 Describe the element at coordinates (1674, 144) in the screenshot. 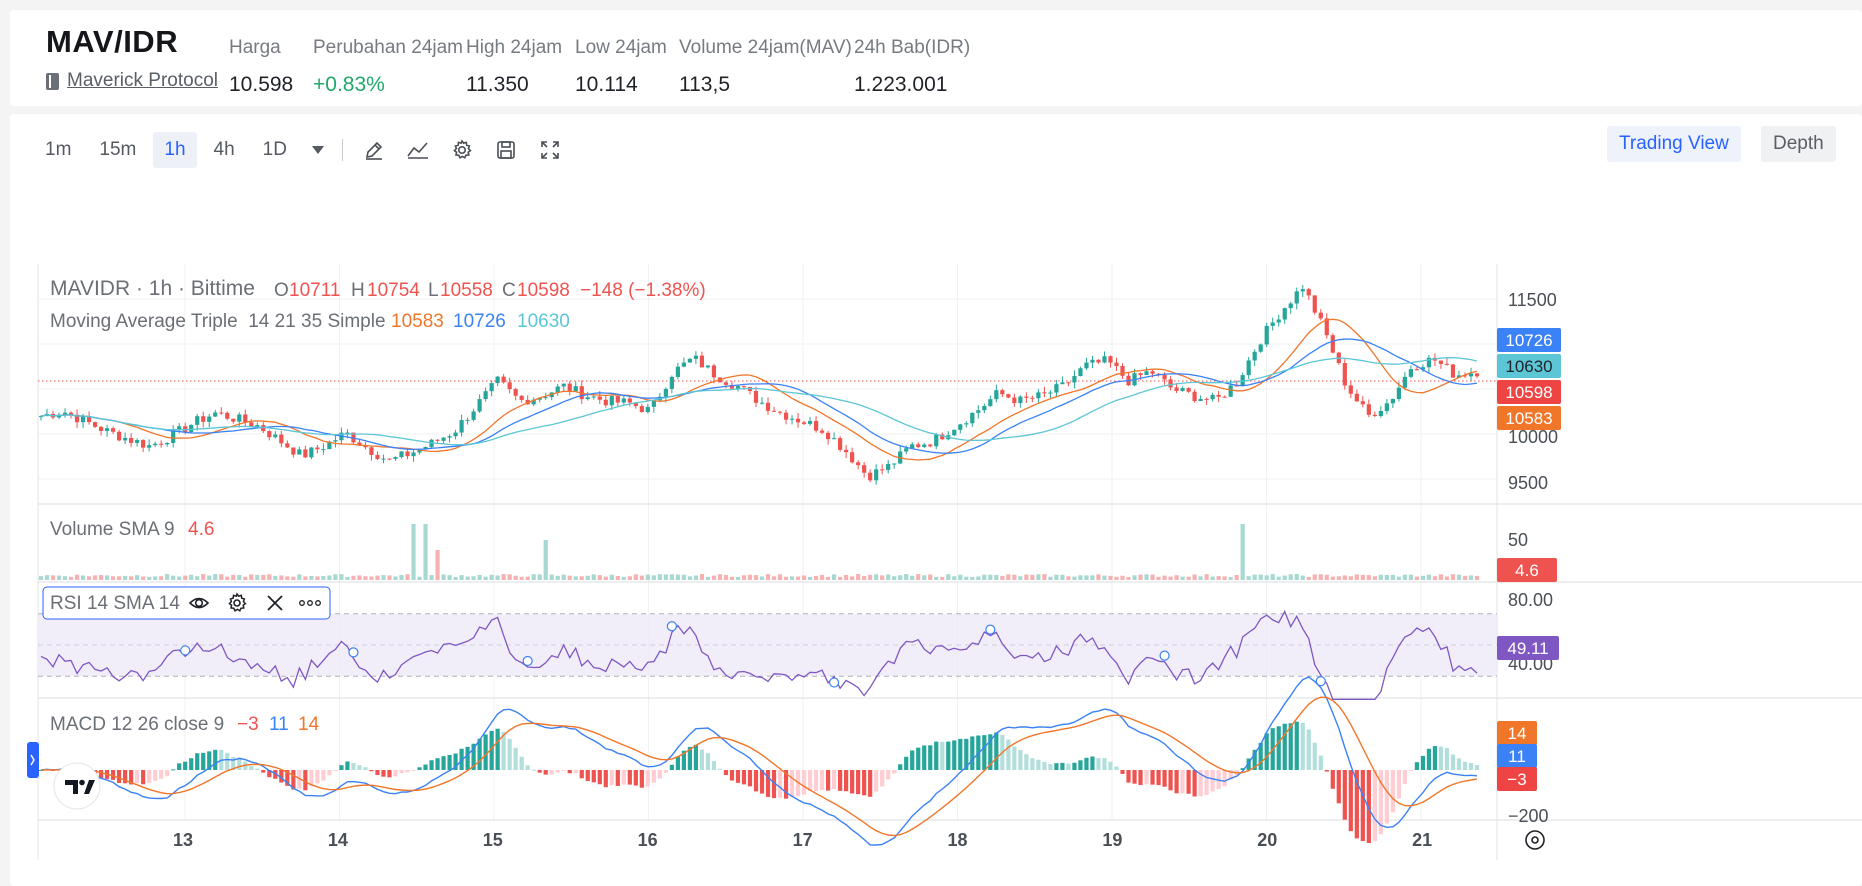

I see `trading-view-button: Trading View` at that location.